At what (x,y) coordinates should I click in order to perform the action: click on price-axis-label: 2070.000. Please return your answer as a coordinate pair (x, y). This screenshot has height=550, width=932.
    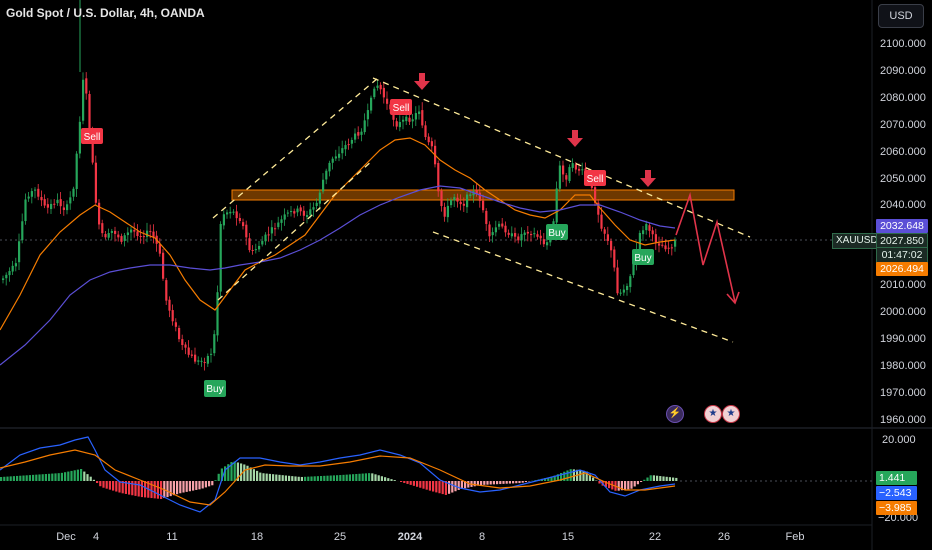
    Looking at the image, I should click on (903, 125).